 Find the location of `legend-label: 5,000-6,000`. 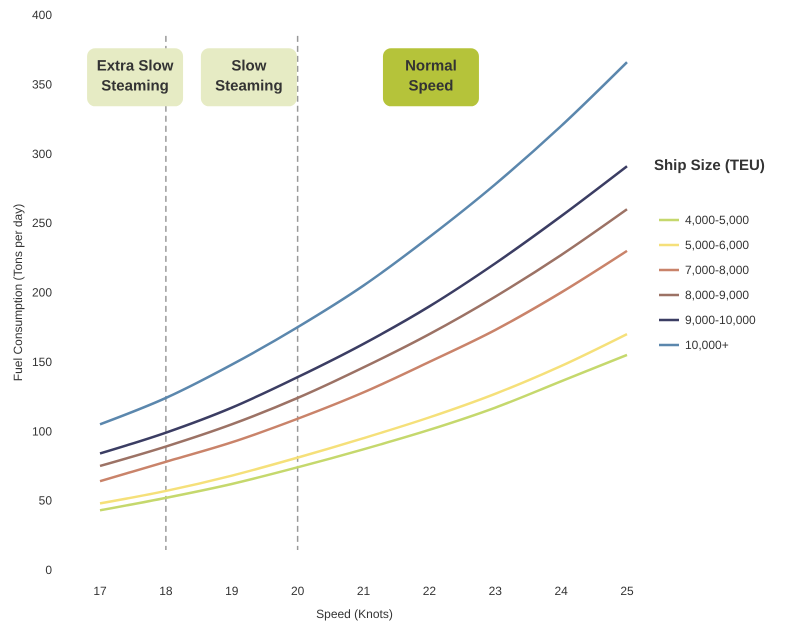

legend-label: 5,000-6,000 is located at coordinates (717, 245).